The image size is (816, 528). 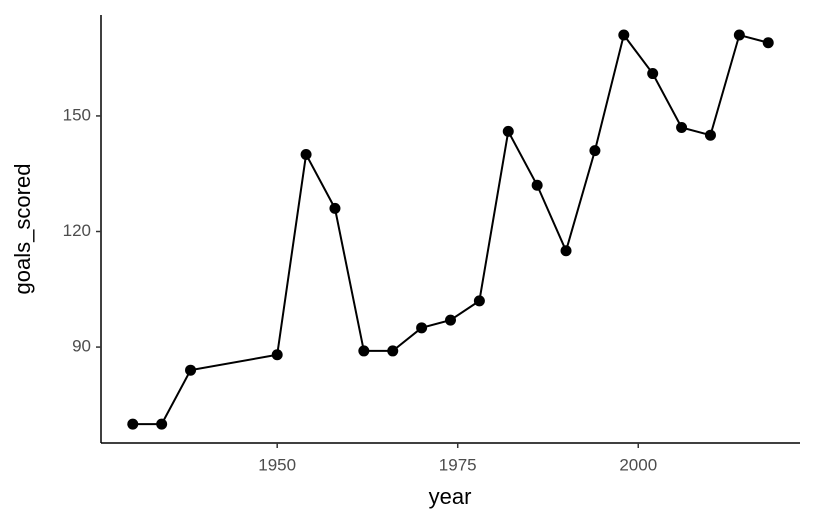 What do you see at coordinates (450, 496) in the screenshot?
I see `x-axis-title: year` at bounding box center [450, 496].